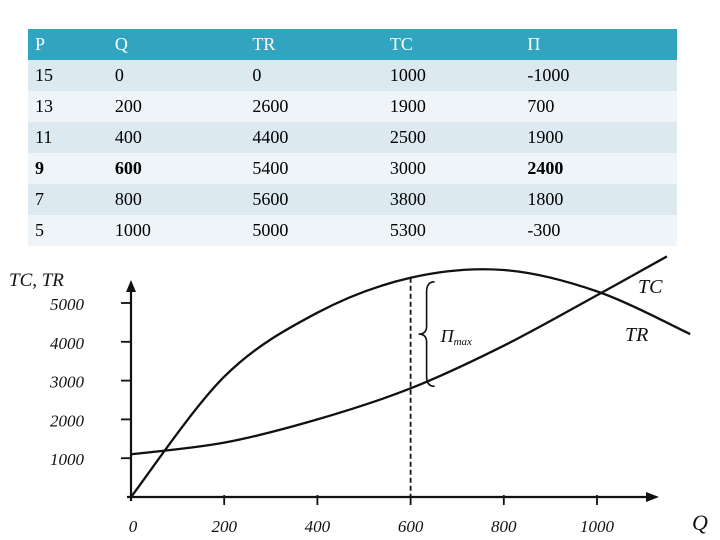 The height and width of the screenshot is (540, 720). I want to click on header-p: P, so click(68, 44).